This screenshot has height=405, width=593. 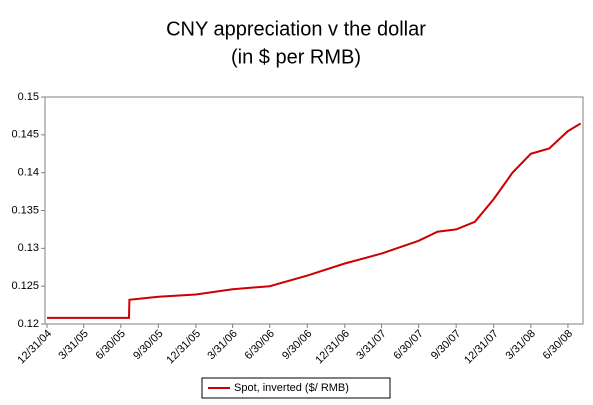 I want to click on x-tick-label: 12/31/05, so click(x=183, y=347).